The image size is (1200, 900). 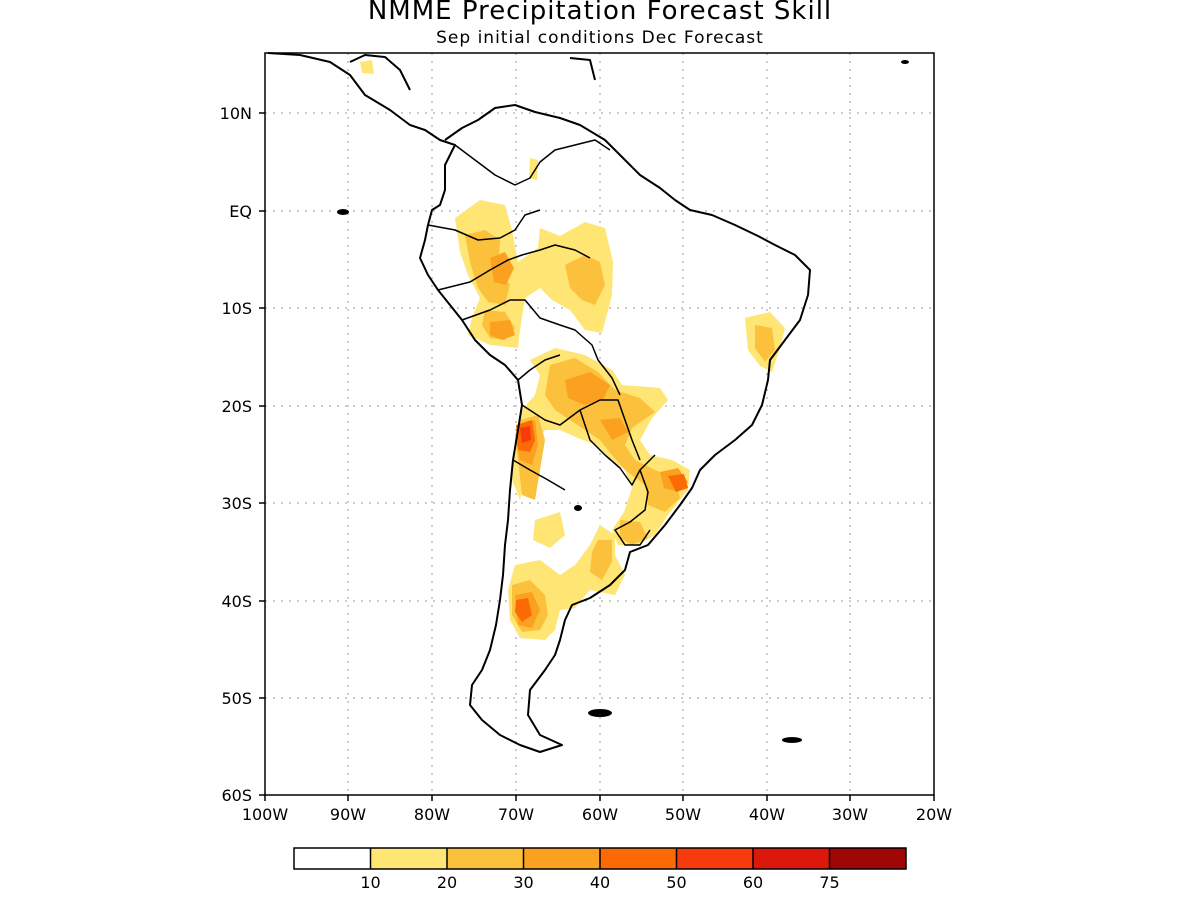 What do you see at coordinates (348, 814) in the screenshot?
I see `lon-tick-90w: 90W` at bounding box center [348, 814].